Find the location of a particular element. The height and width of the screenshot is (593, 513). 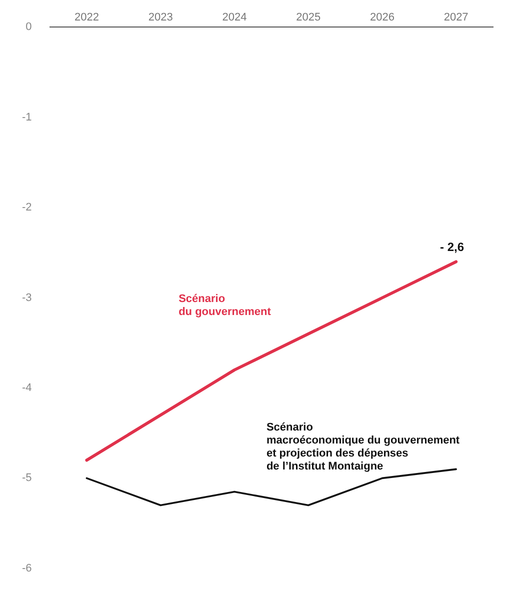

y-tick-label: -1 is located at coordinates (27, 117).